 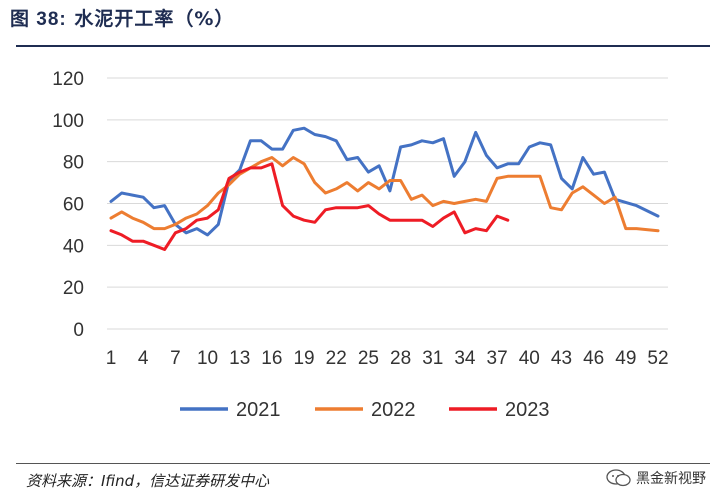 What do you see at coordinates (365, 410) in the screenshot?
I see `legend: 2021 2022 2023` at bounding box center [365, 410].